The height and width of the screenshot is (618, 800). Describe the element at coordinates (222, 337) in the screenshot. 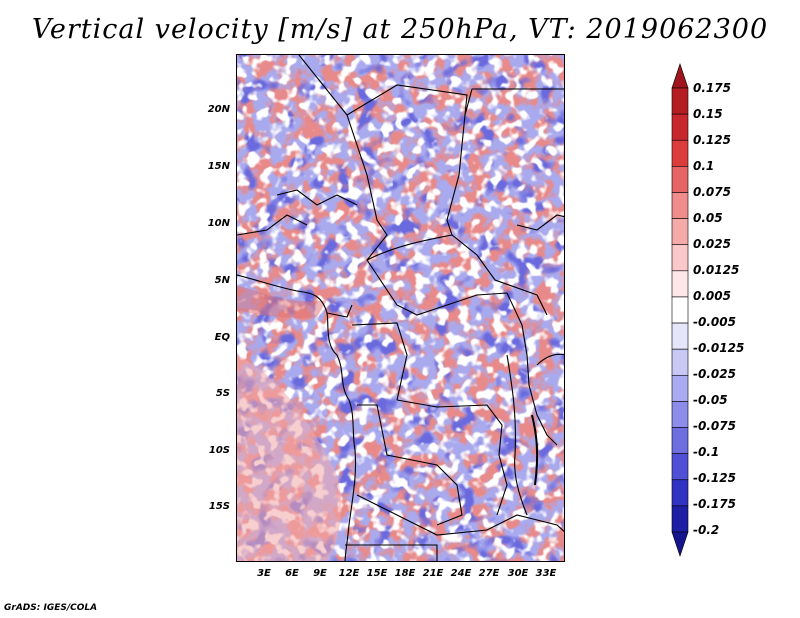

I see `lat-label-eq: EQ` at that location.